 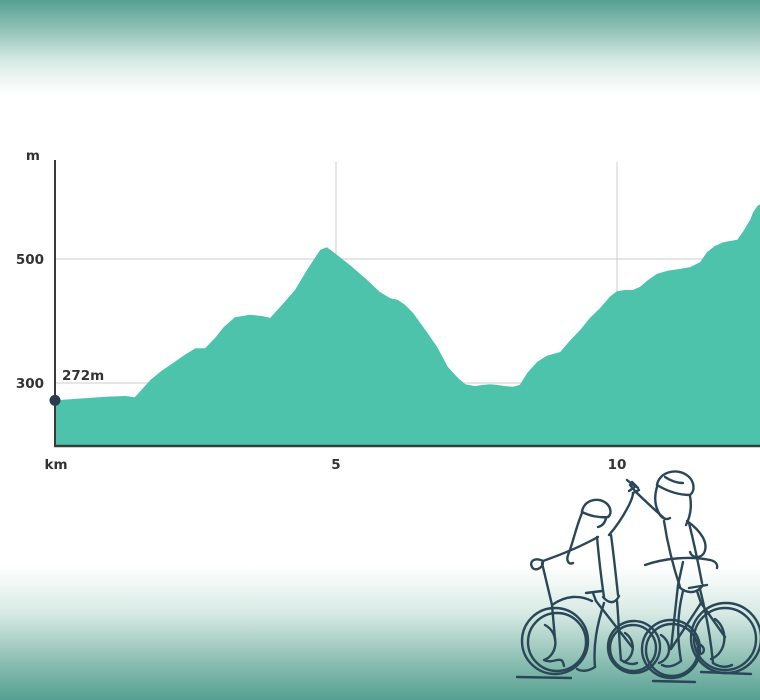 I want to click on cyclist-hand, so click(x=632, y=484).